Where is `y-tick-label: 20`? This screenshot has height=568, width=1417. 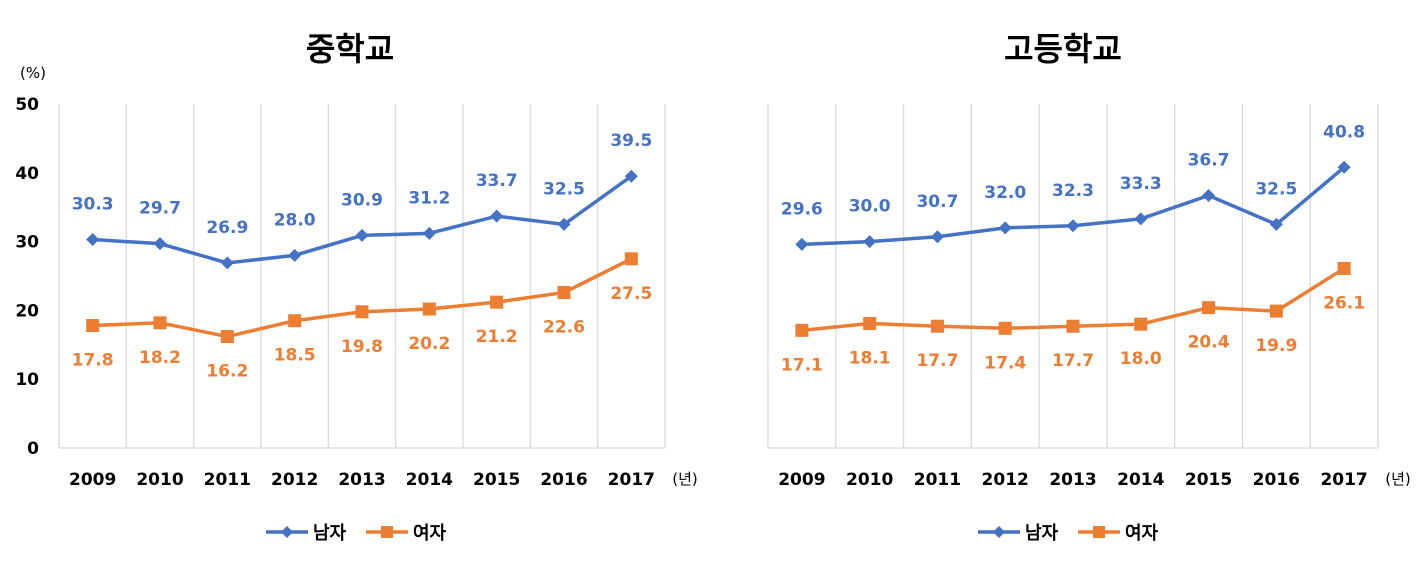 y-tick-label: 20 is located at coordinates (27, 311).